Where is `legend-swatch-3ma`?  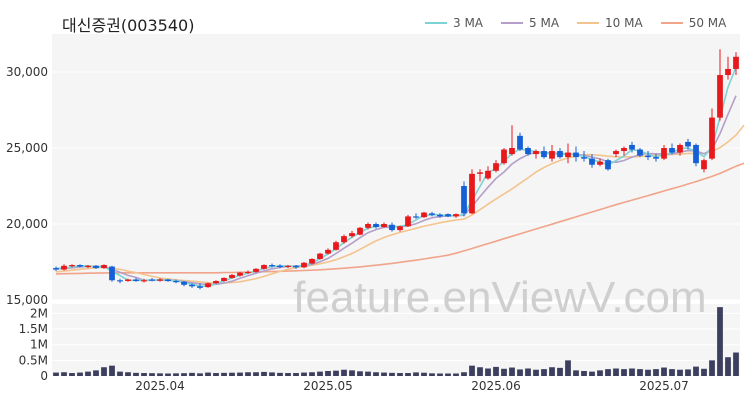
legend-swatch-3ma is located at coordinates (436, 23).